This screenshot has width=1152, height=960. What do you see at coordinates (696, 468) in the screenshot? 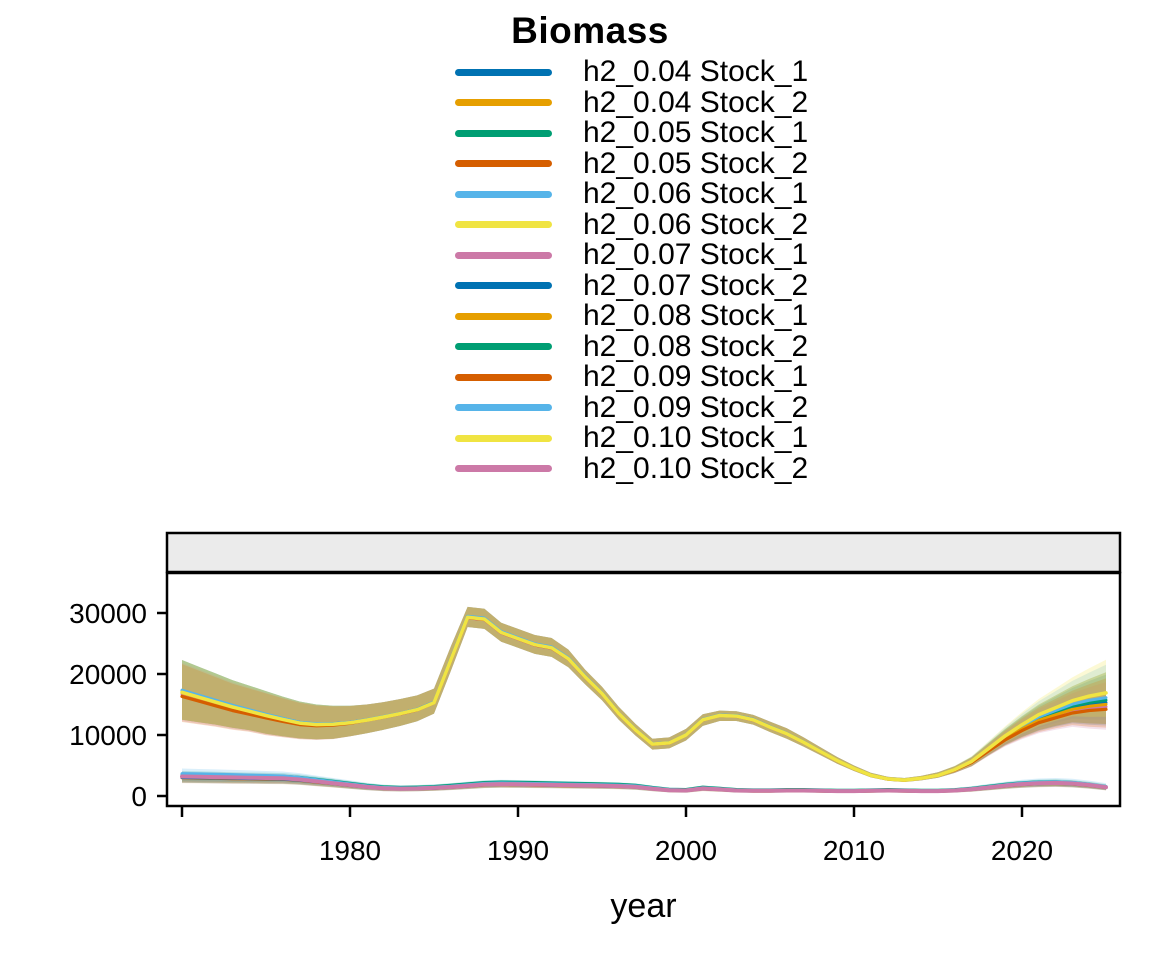
I see `legend-item-label: h2_0.10 Stock_2` at bounding box center [696, 468].